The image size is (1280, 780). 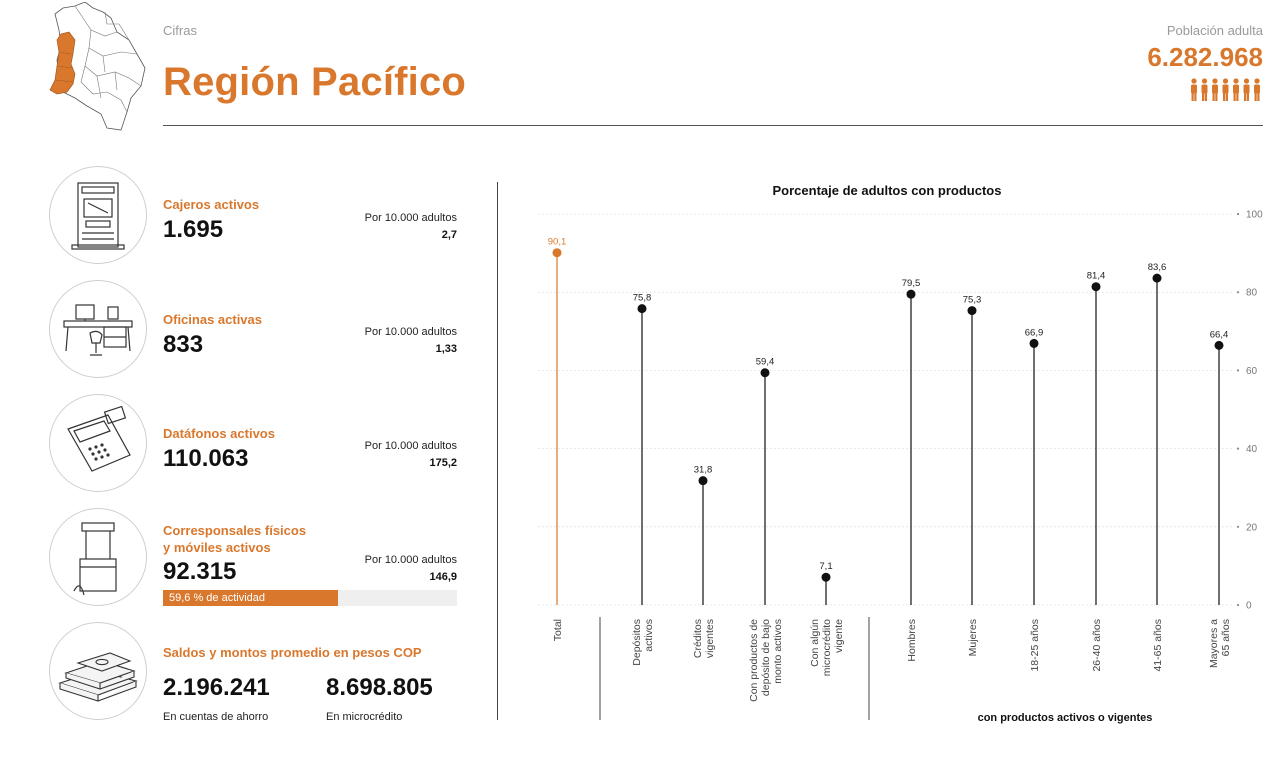 What do you see at coordinates (315, 82) in the screenshot?
I see `page-title: Región Pacífico` at bounding box center [315, 82].